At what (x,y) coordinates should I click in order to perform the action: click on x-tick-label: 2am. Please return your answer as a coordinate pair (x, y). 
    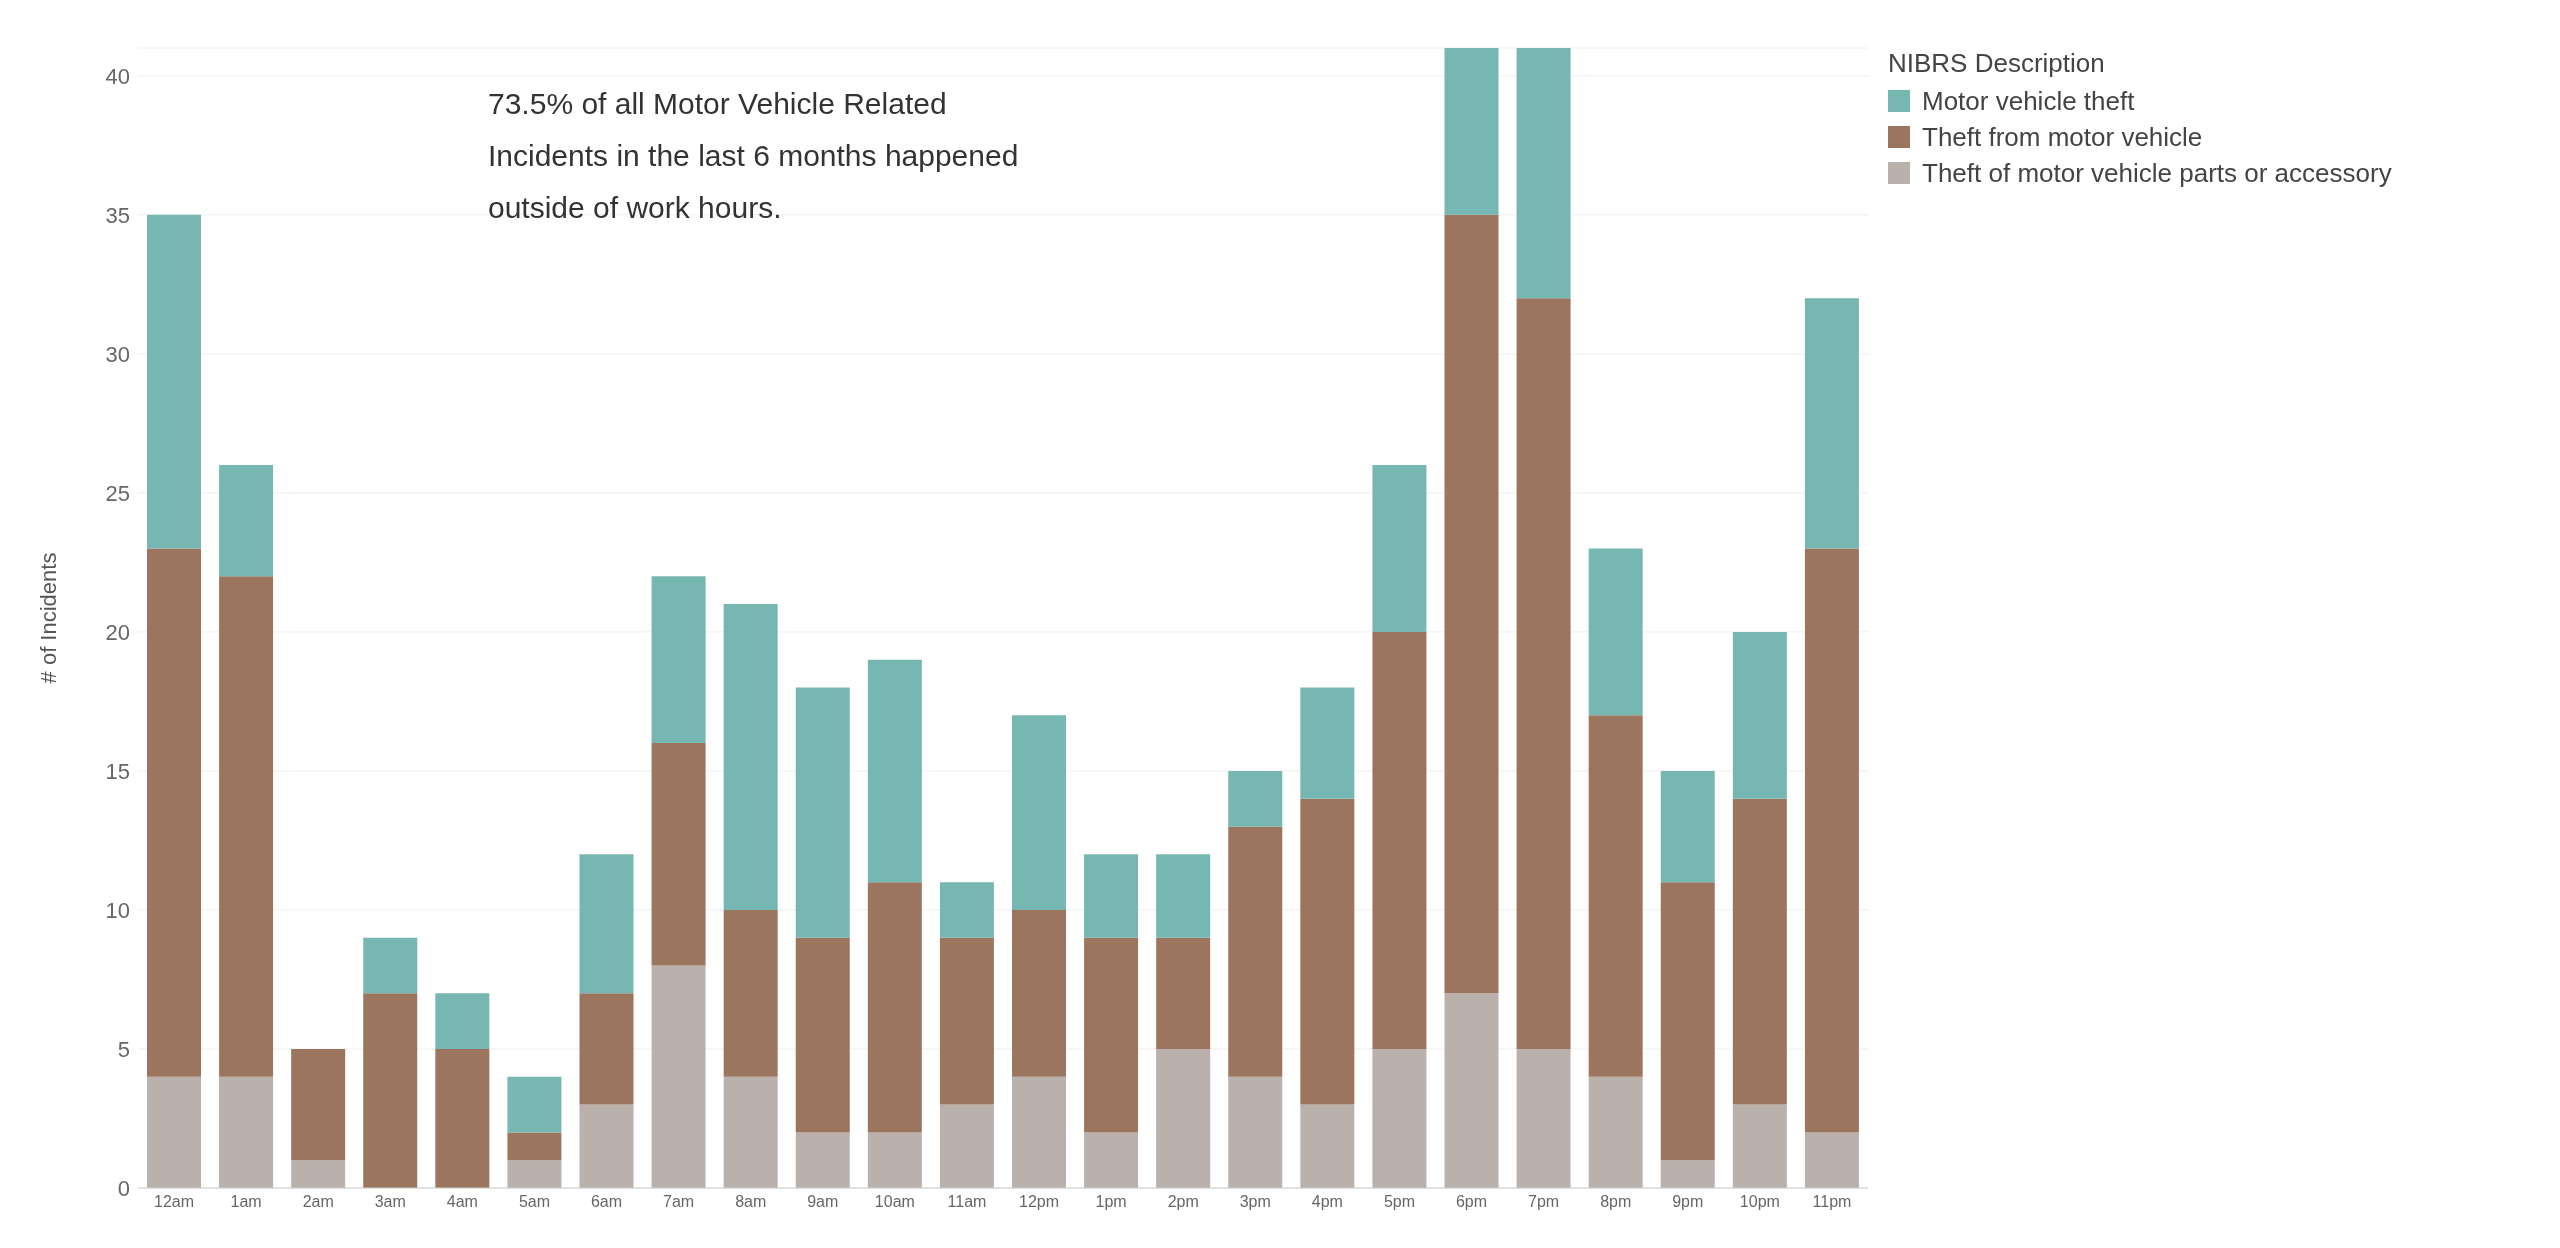
    Looking at the image, I should click on (318, 1202).